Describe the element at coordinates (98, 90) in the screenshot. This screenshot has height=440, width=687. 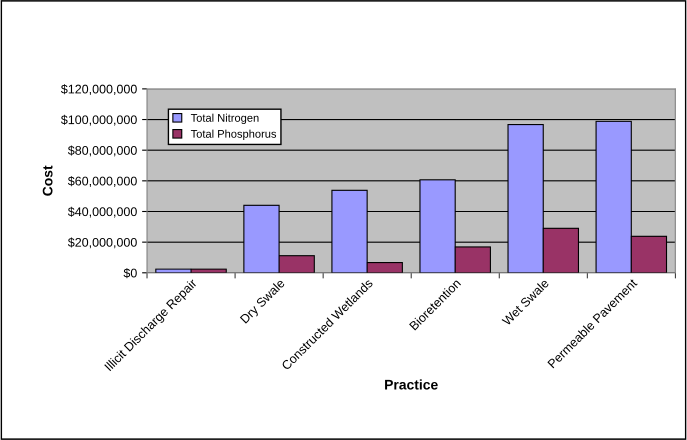
I see `y-tick-label: $120,000,000` at that location.